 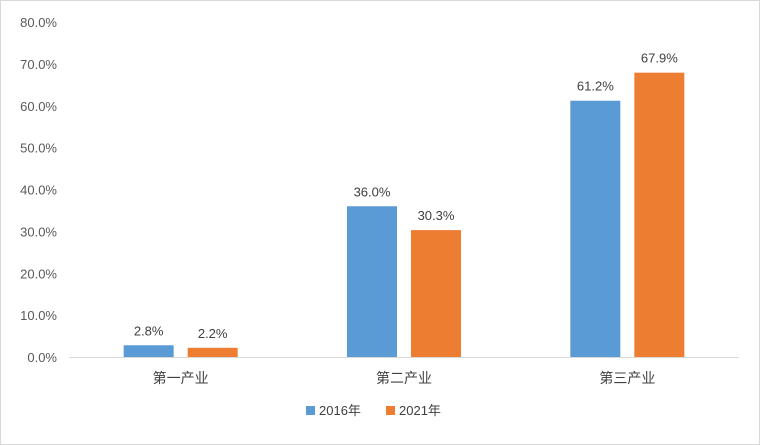 I want to click on data-label: 30.3%, so click(x=436, y=215).